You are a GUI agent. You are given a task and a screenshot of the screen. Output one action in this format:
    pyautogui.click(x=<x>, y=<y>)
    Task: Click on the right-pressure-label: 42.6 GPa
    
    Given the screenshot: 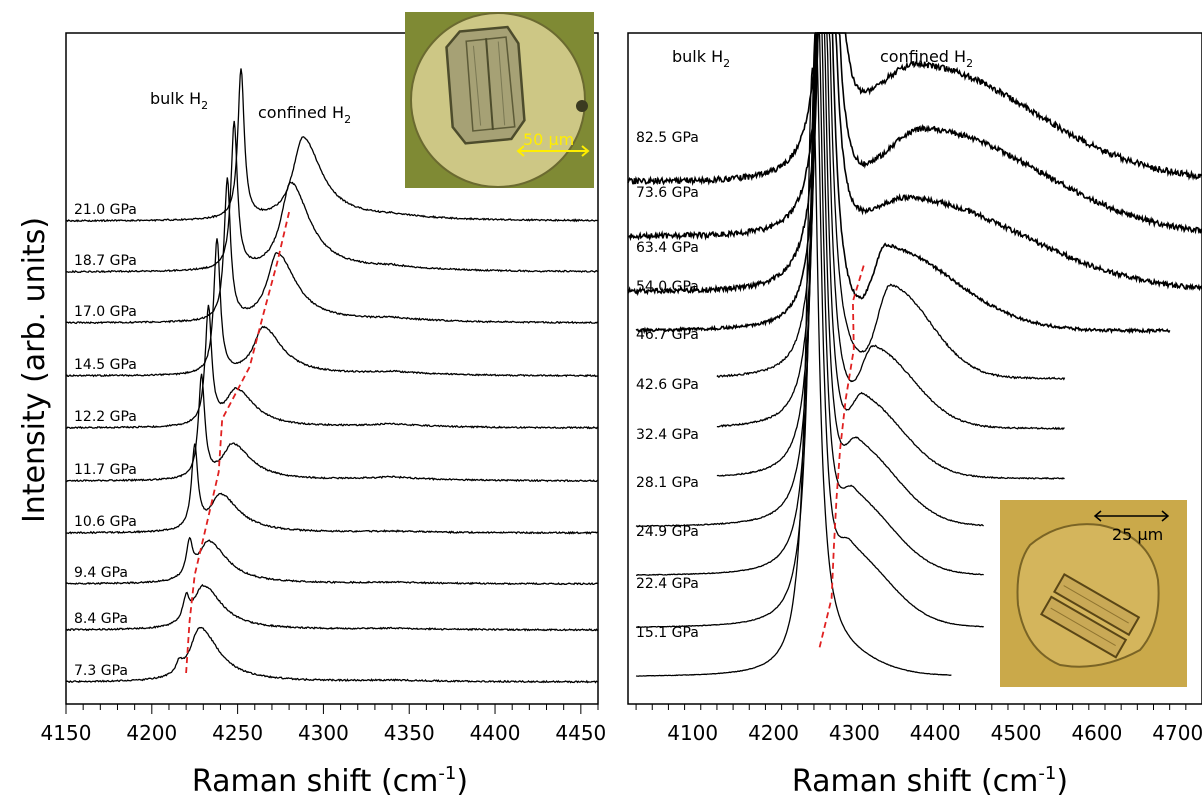 What is the action you would take?
    pyautogui.click(x=667, y=385)
    